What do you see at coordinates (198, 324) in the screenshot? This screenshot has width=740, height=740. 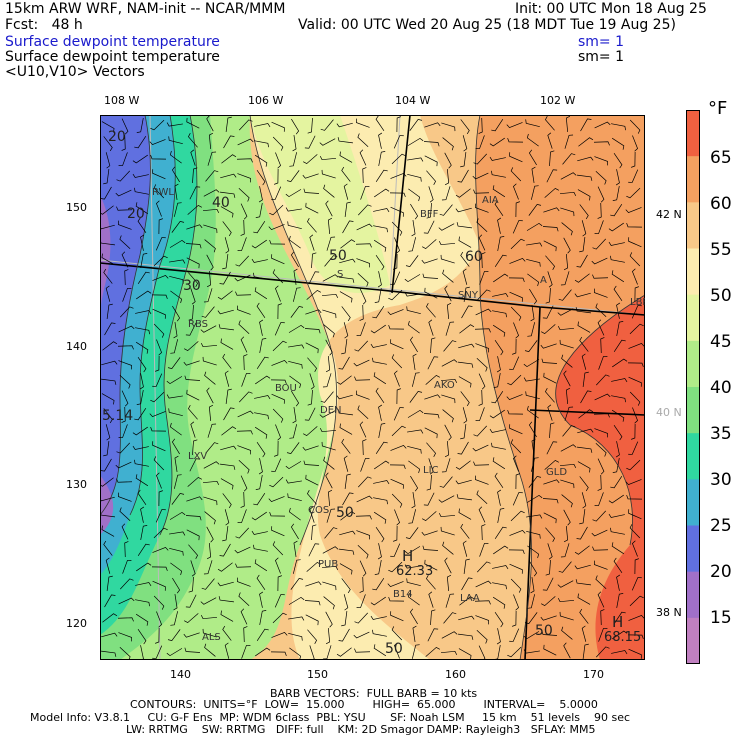 I see `station-label: RBS` at bounding box center [198, 324].